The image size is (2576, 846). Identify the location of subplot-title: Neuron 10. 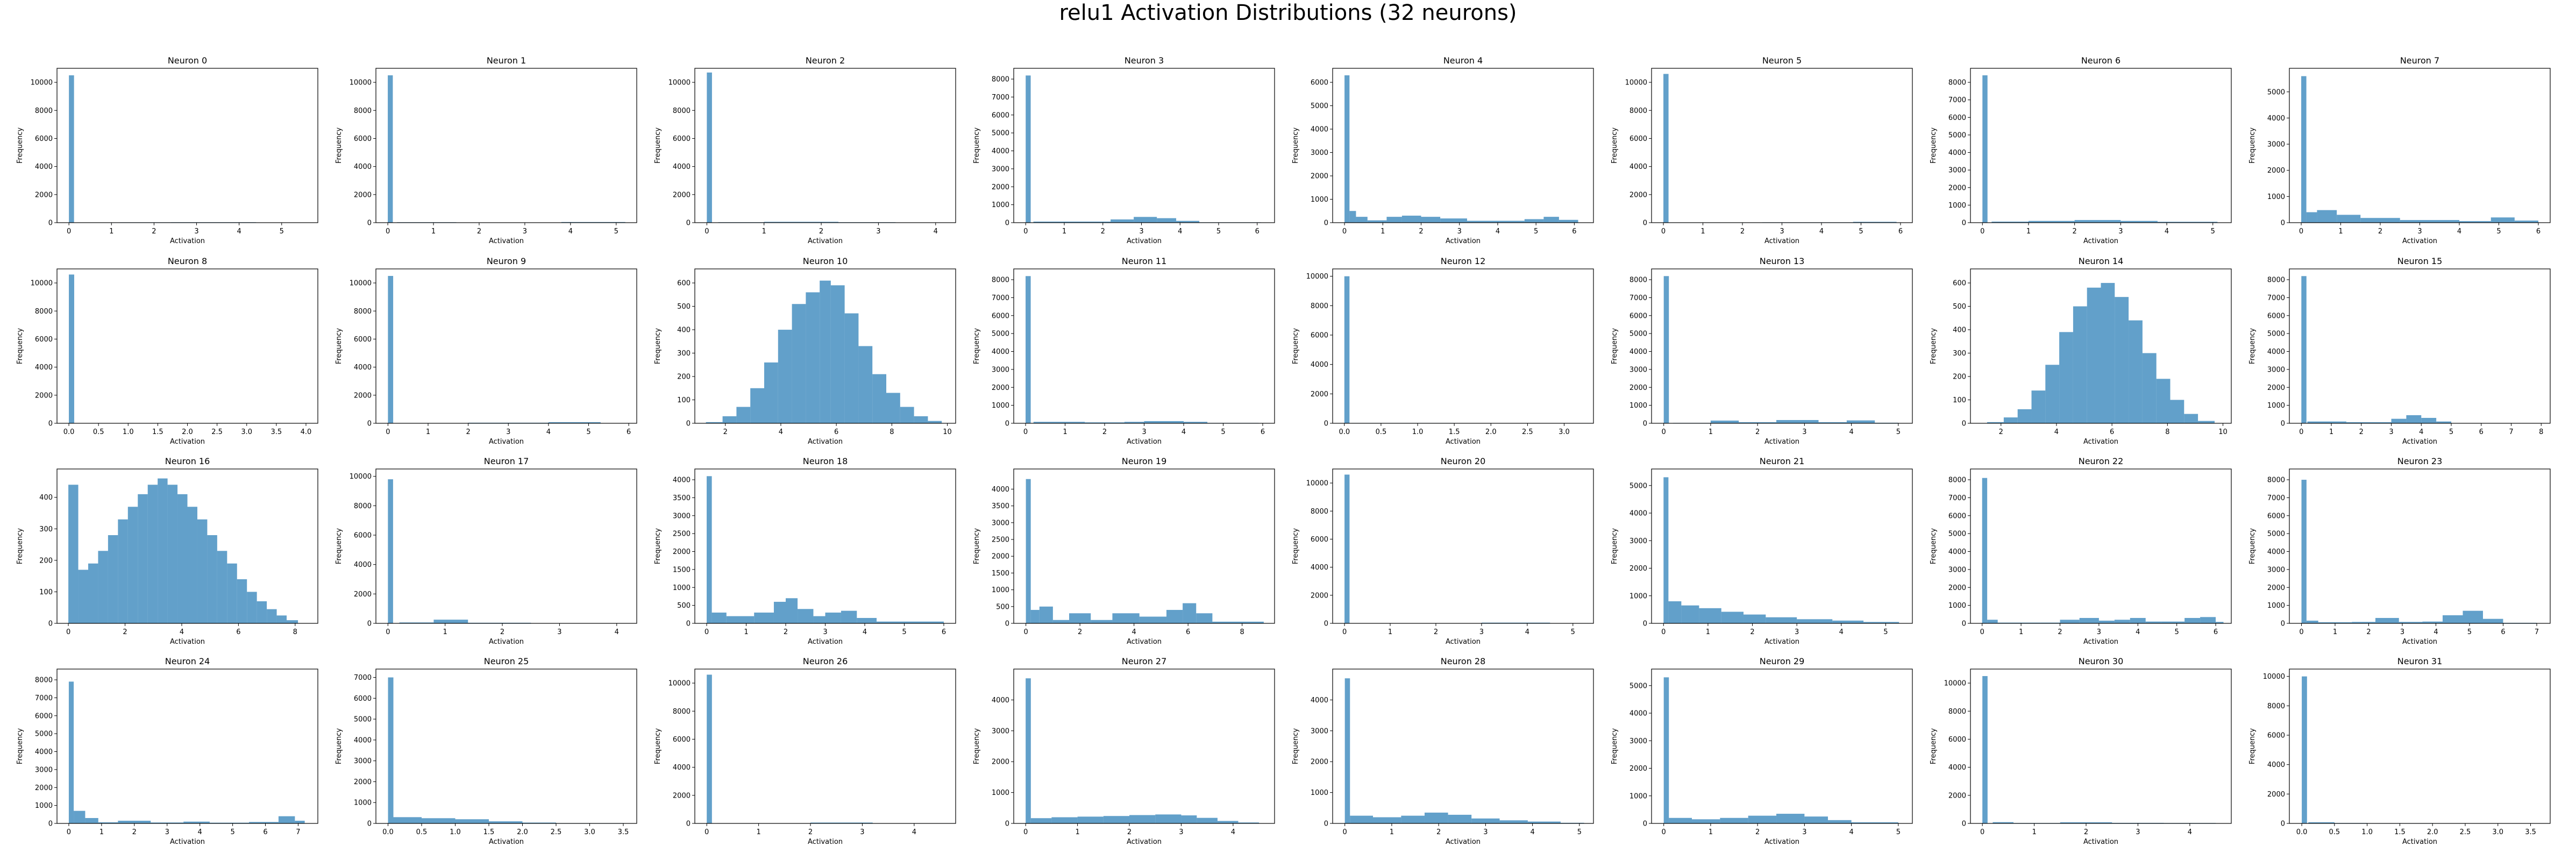
(825, 261).